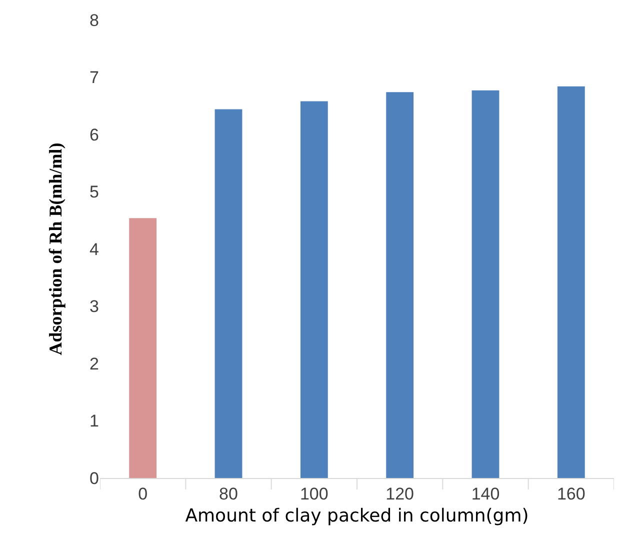 This screenshot has height=548, width=634. Describe the element at coordinates (143, 494) in the screenshot. I see `x-tick-label: 0` at that location.